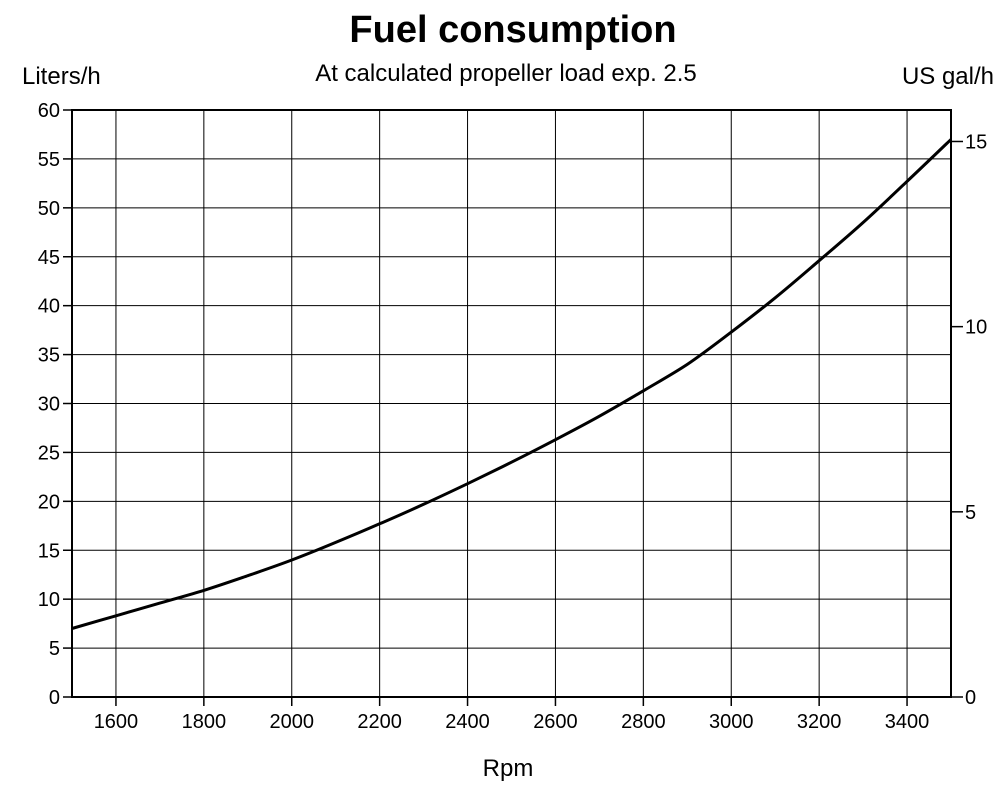 The width and height of the screenshot is (1000, 797). What do you see at coordinates (731, 722) in the screenshot?
I see `x-tick-label: 3000` at bounding box center [731, 722].